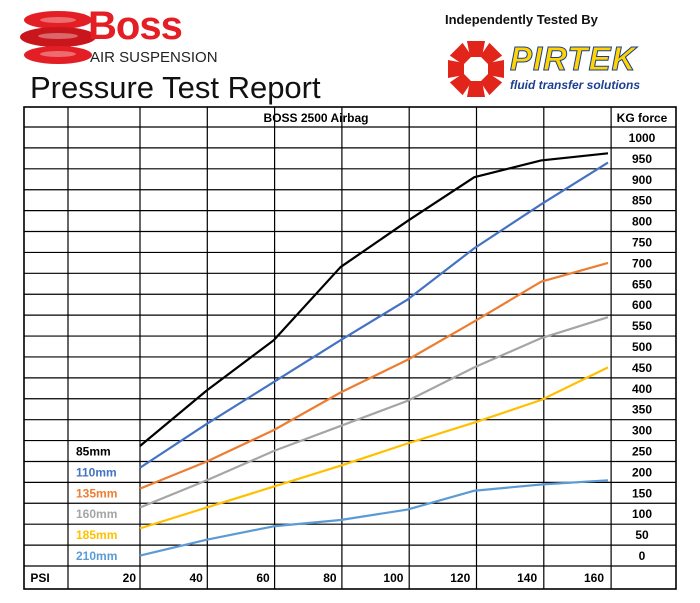 This screenshot has width=700, height=603. I want to click on y-tick-label: 900, so click(642, 180).